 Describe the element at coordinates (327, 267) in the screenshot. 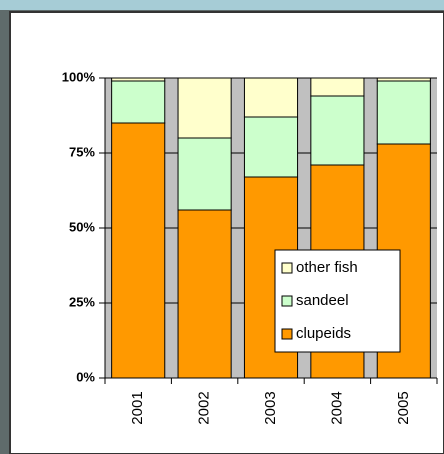

I see `legend-label: other fish` at that location.